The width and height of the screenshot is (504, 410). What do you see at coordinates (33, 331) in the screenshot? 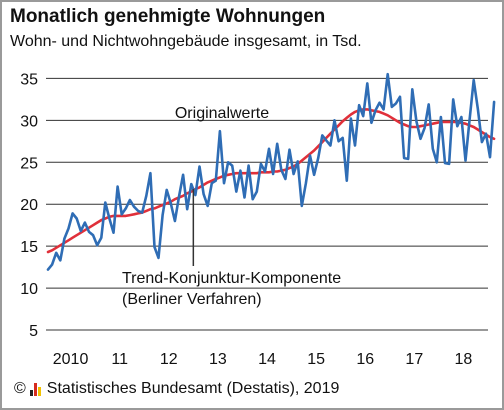
I see `y-tick-label: 5` at bounding box center [33, 331].